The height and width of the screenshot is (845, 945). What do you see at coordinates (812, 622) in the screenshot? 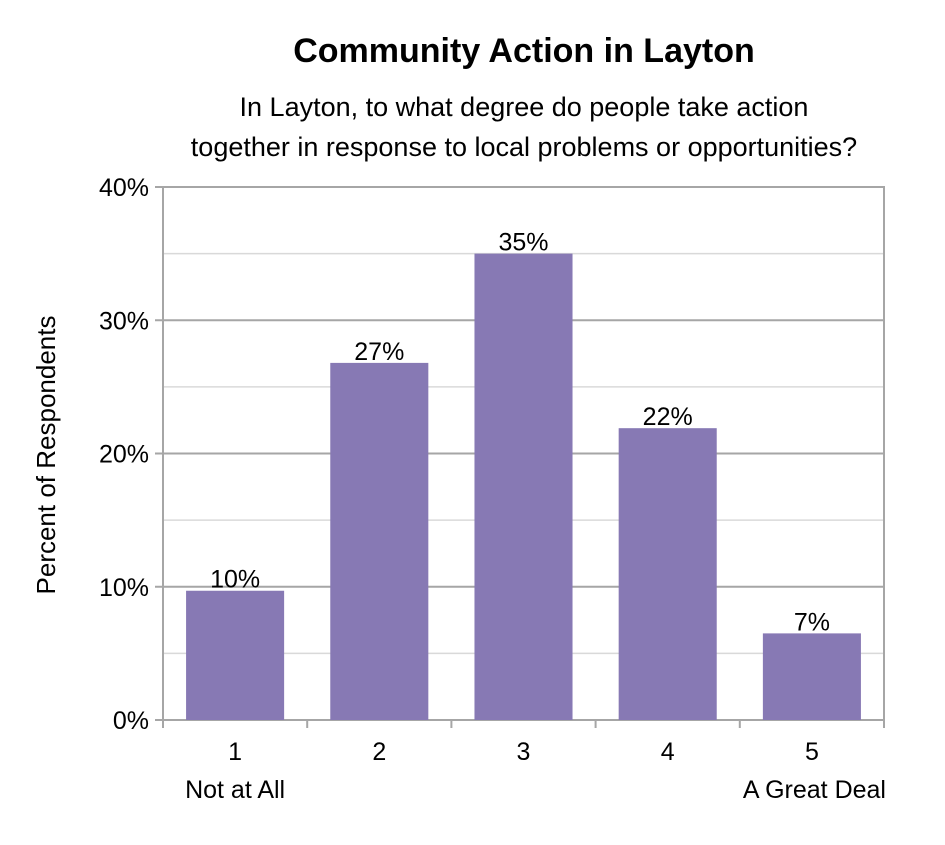
I see `data-label: 7%` at bounding box center [812, 622].